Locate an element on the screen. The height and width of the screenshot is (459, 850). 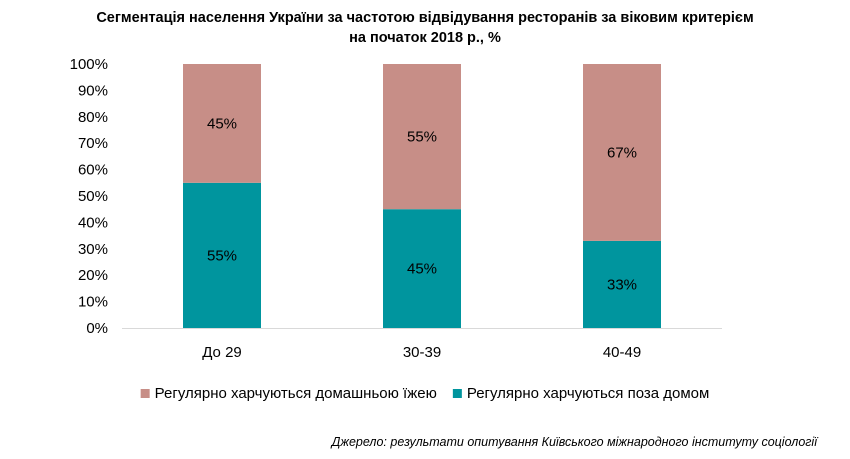
legend-label: Регулярно харчуються поза домом is located at coordinates (588, 393).